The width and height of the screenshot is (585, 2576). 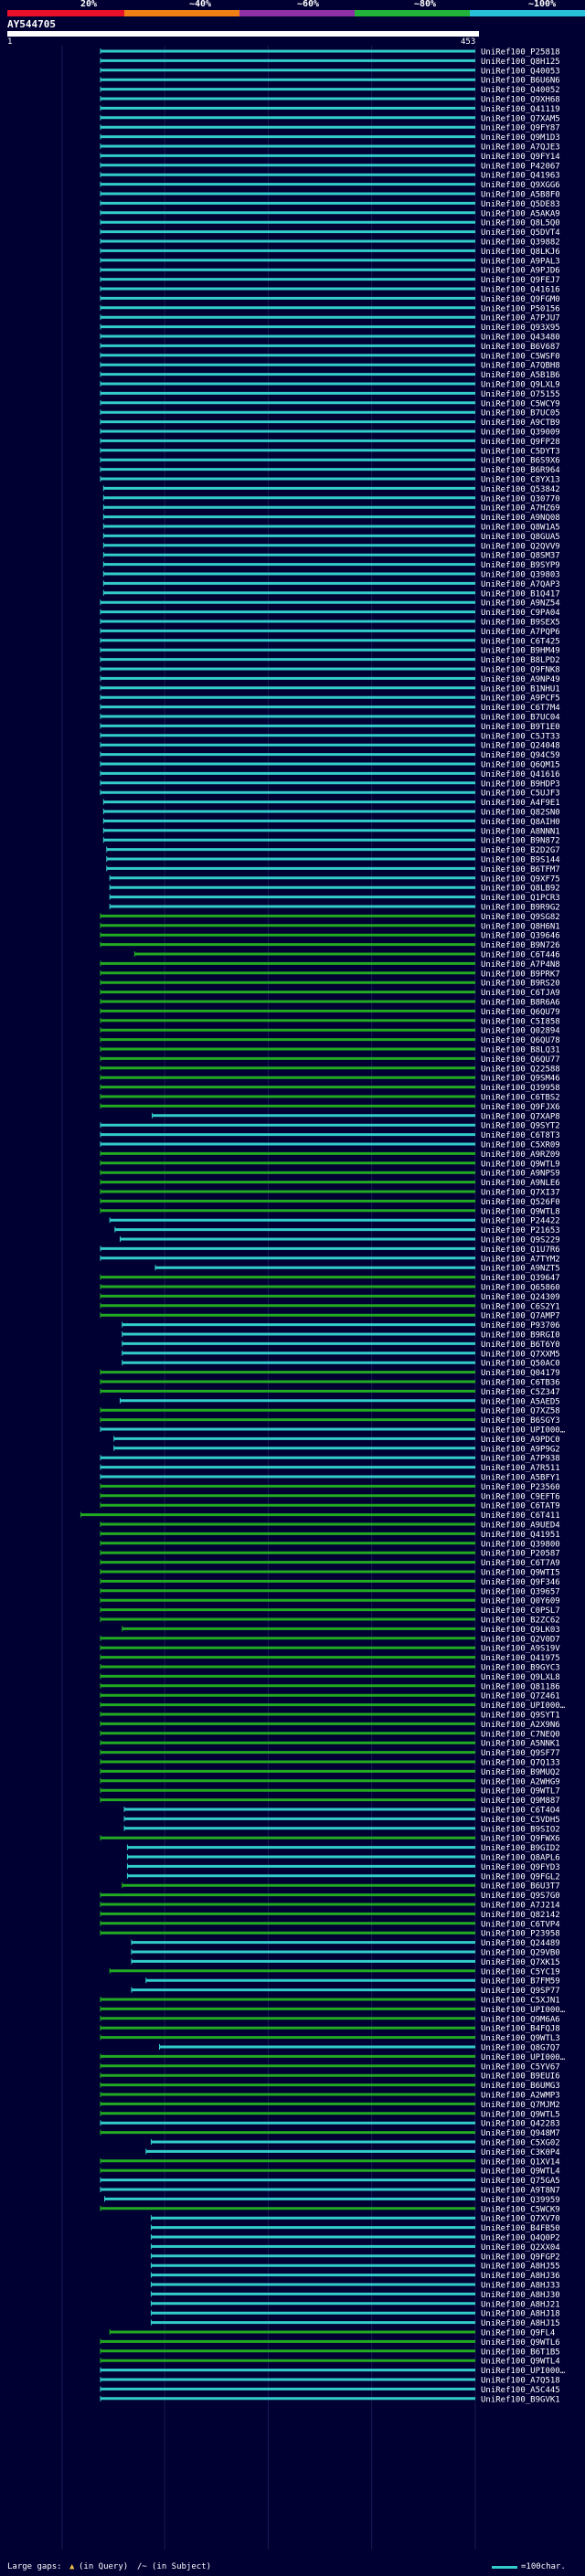 What do you see at coordinates (520, 308) in the screenshot?
I see `hit-label-27: UniRef100_P50156` at bounding box center [520, 308].